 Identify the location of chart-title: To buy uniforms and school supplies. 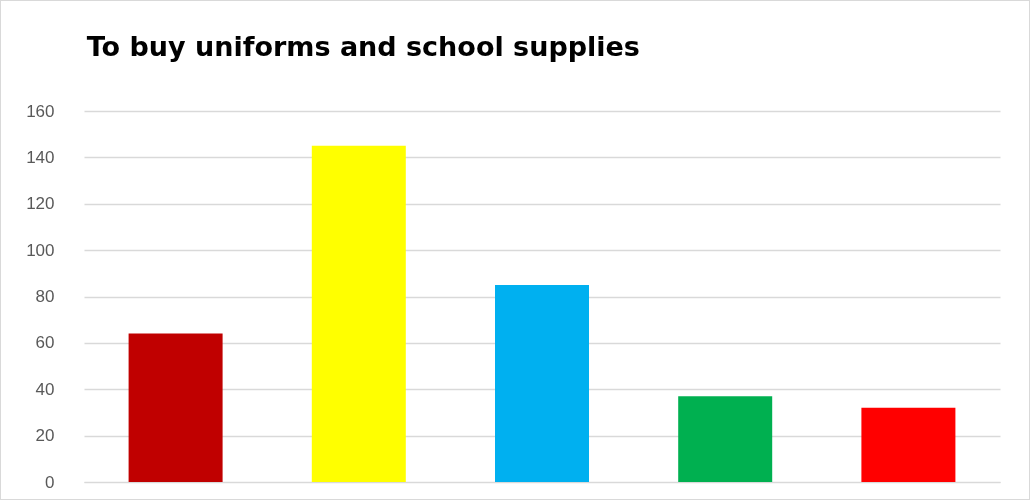
(363, 46).